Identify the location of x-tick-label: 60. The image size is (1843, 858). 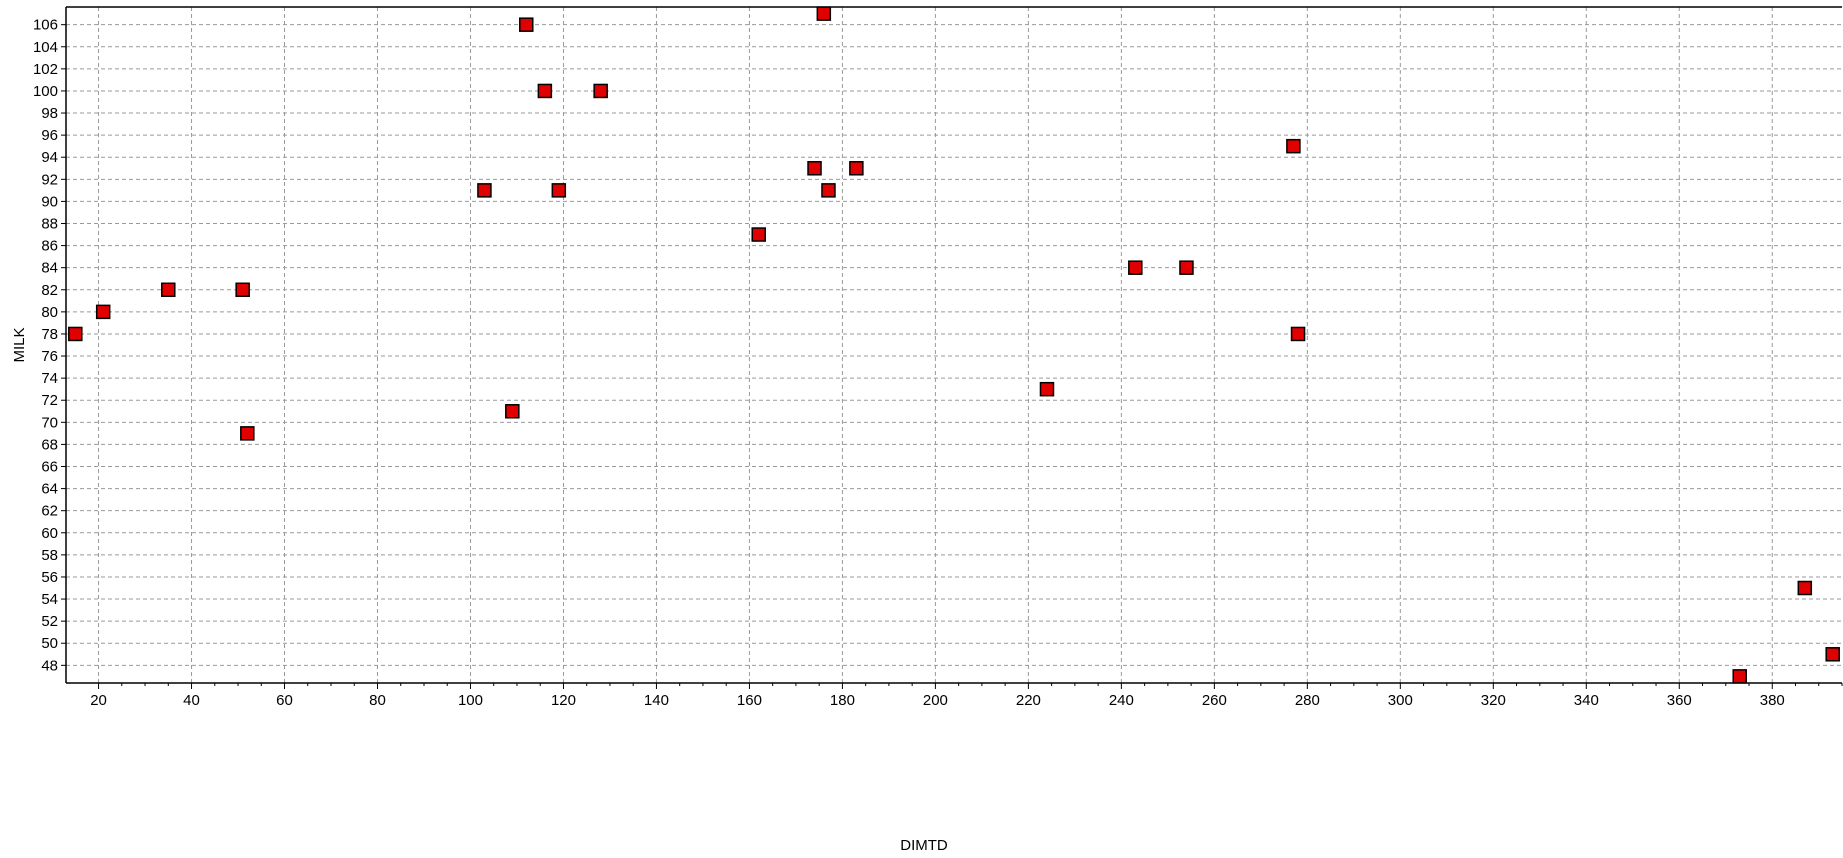
(284, 700).